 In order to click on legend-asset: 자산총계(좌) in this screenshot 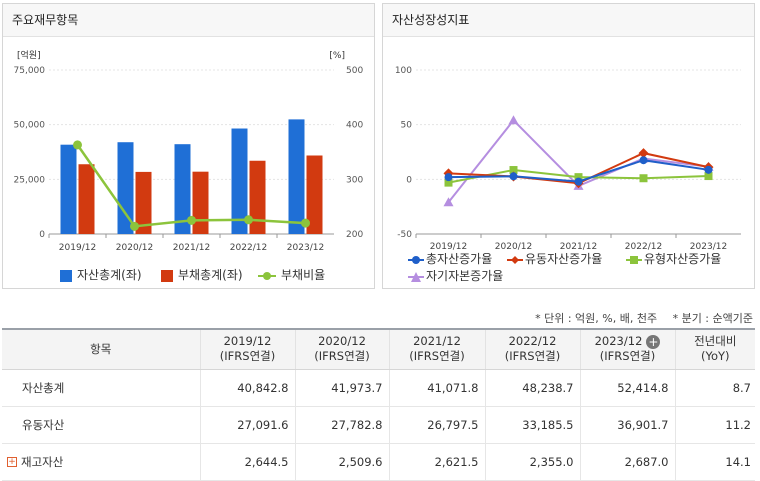, I will do `click(101, 274)`.